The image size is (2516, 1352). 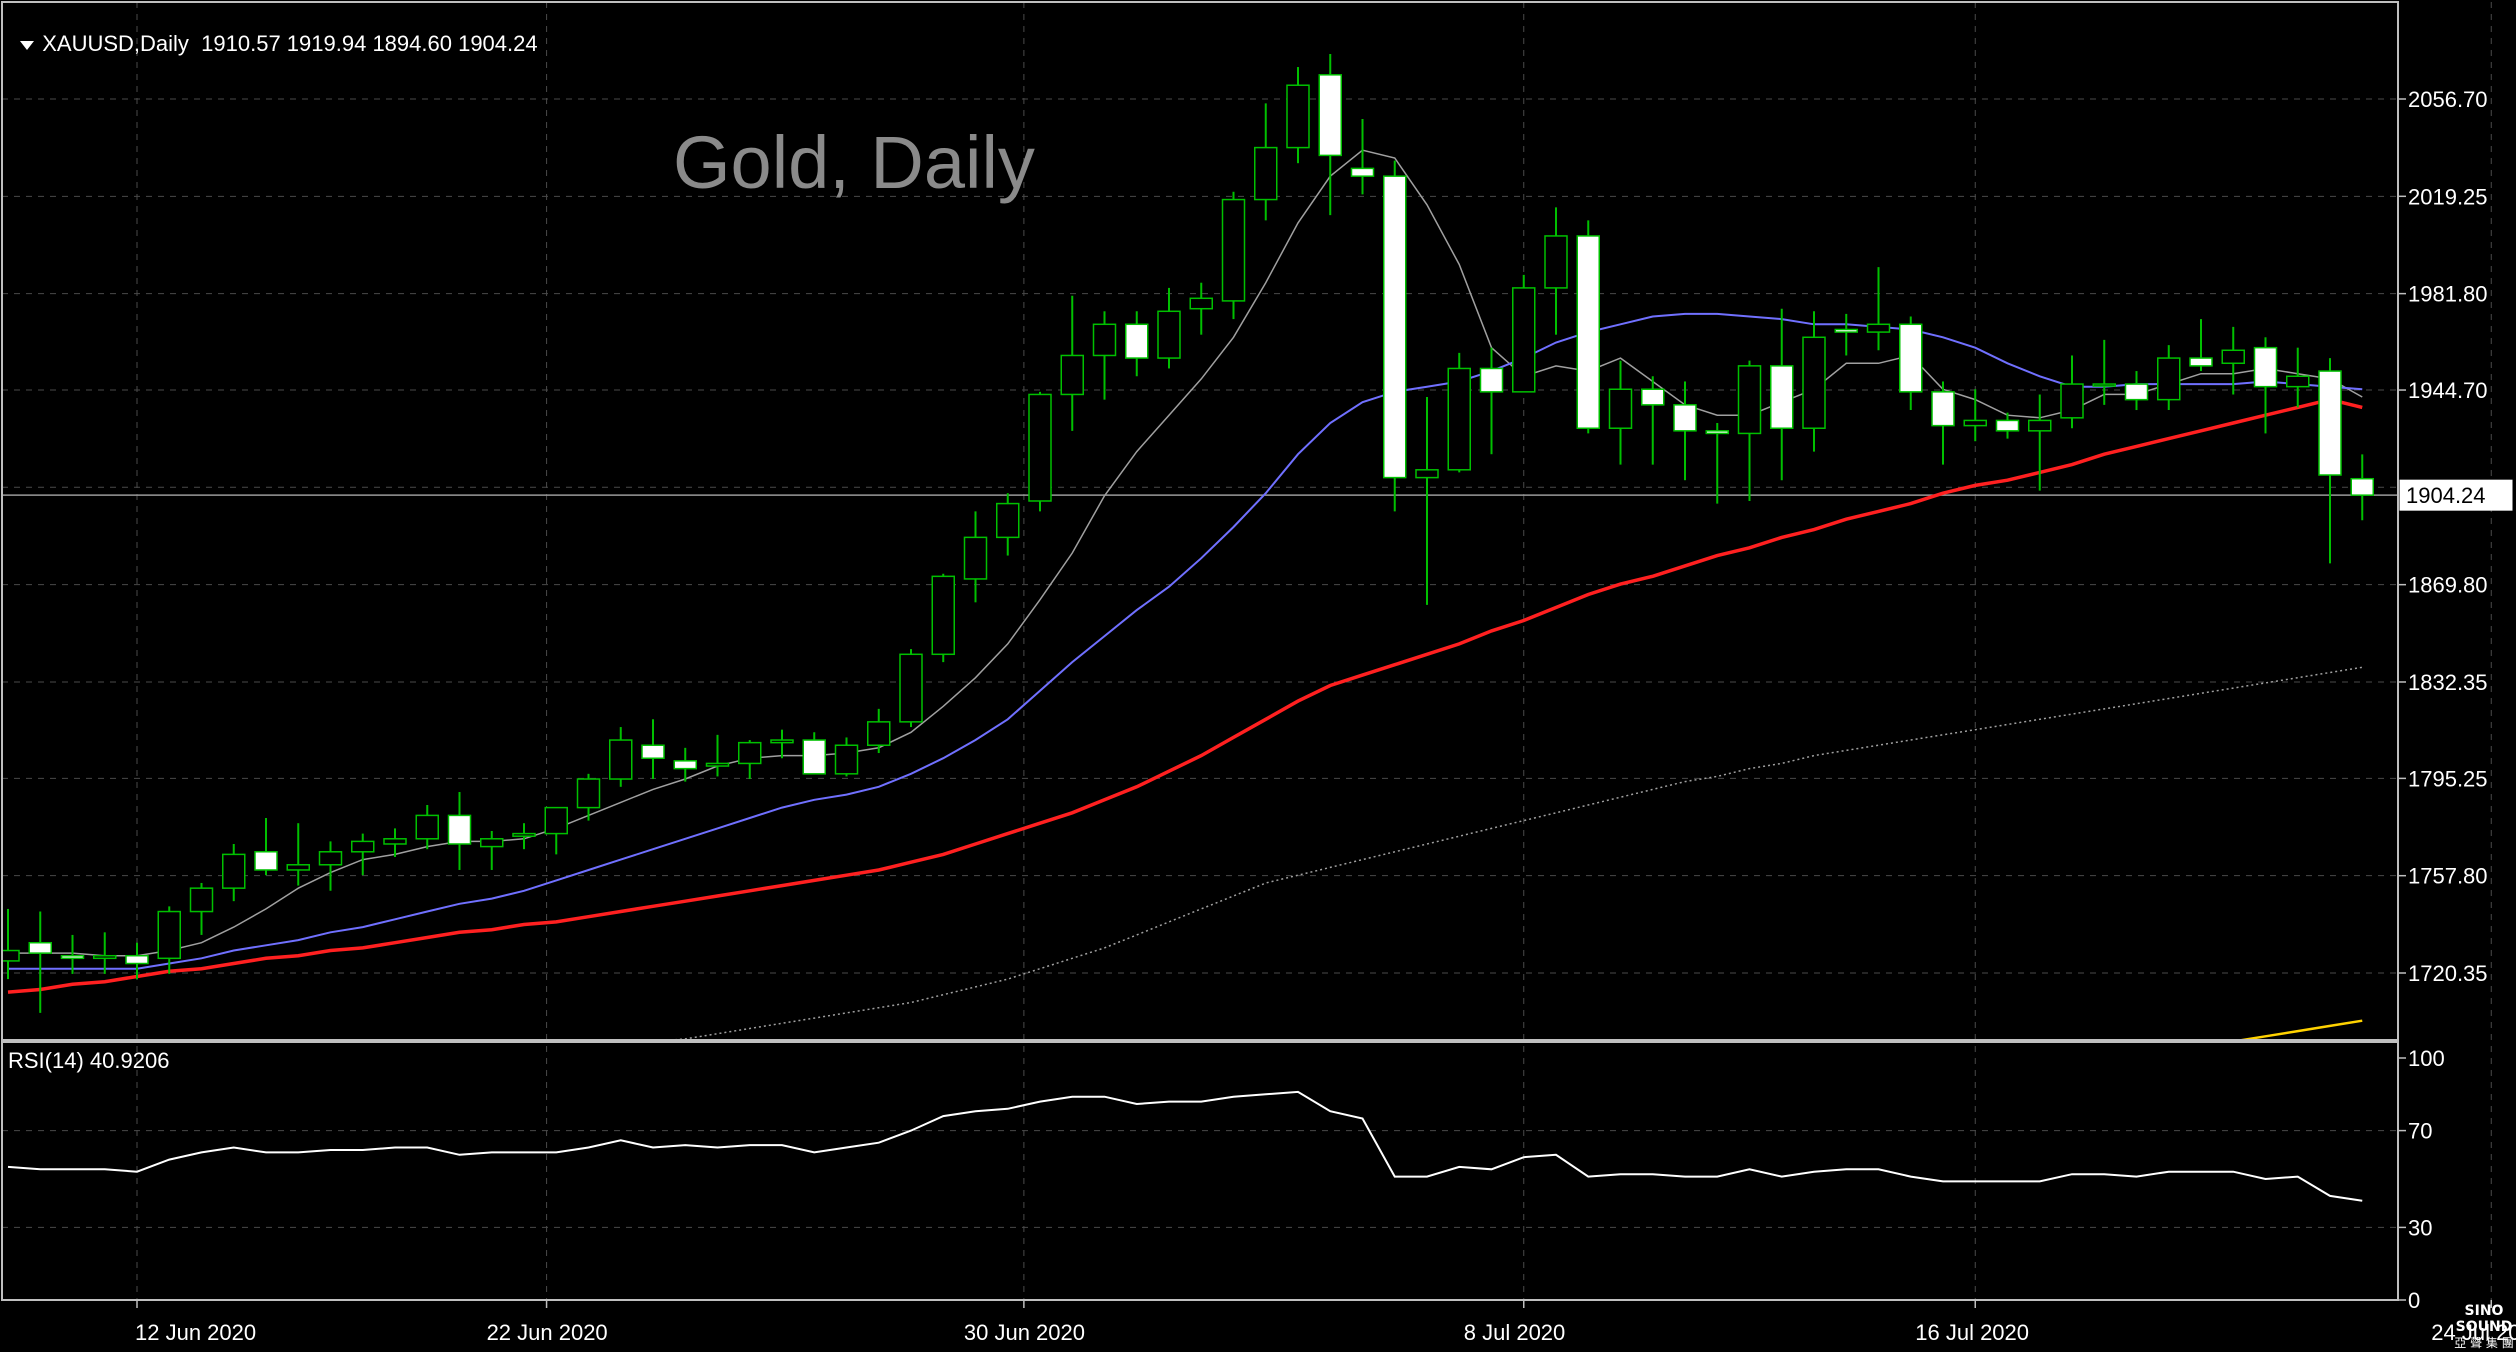 What do you see at coordinates (2448, 973) in the screenshot?
I see `price-tick-label: 1720.35` at bounding box center [2448, 973].